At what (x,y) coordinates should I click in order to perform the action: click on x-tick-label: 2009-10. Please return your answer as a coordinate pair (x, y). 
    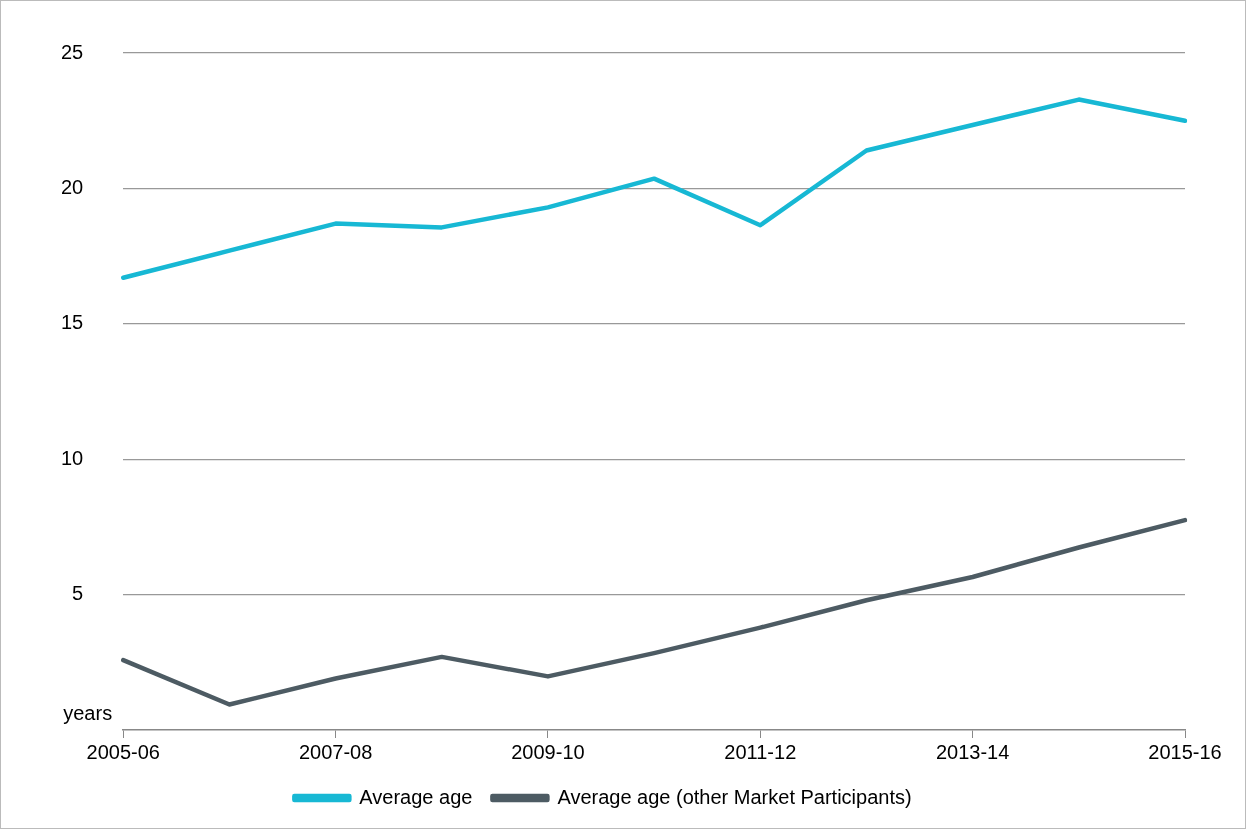
    Looking at the image, I should click on (548, 751).